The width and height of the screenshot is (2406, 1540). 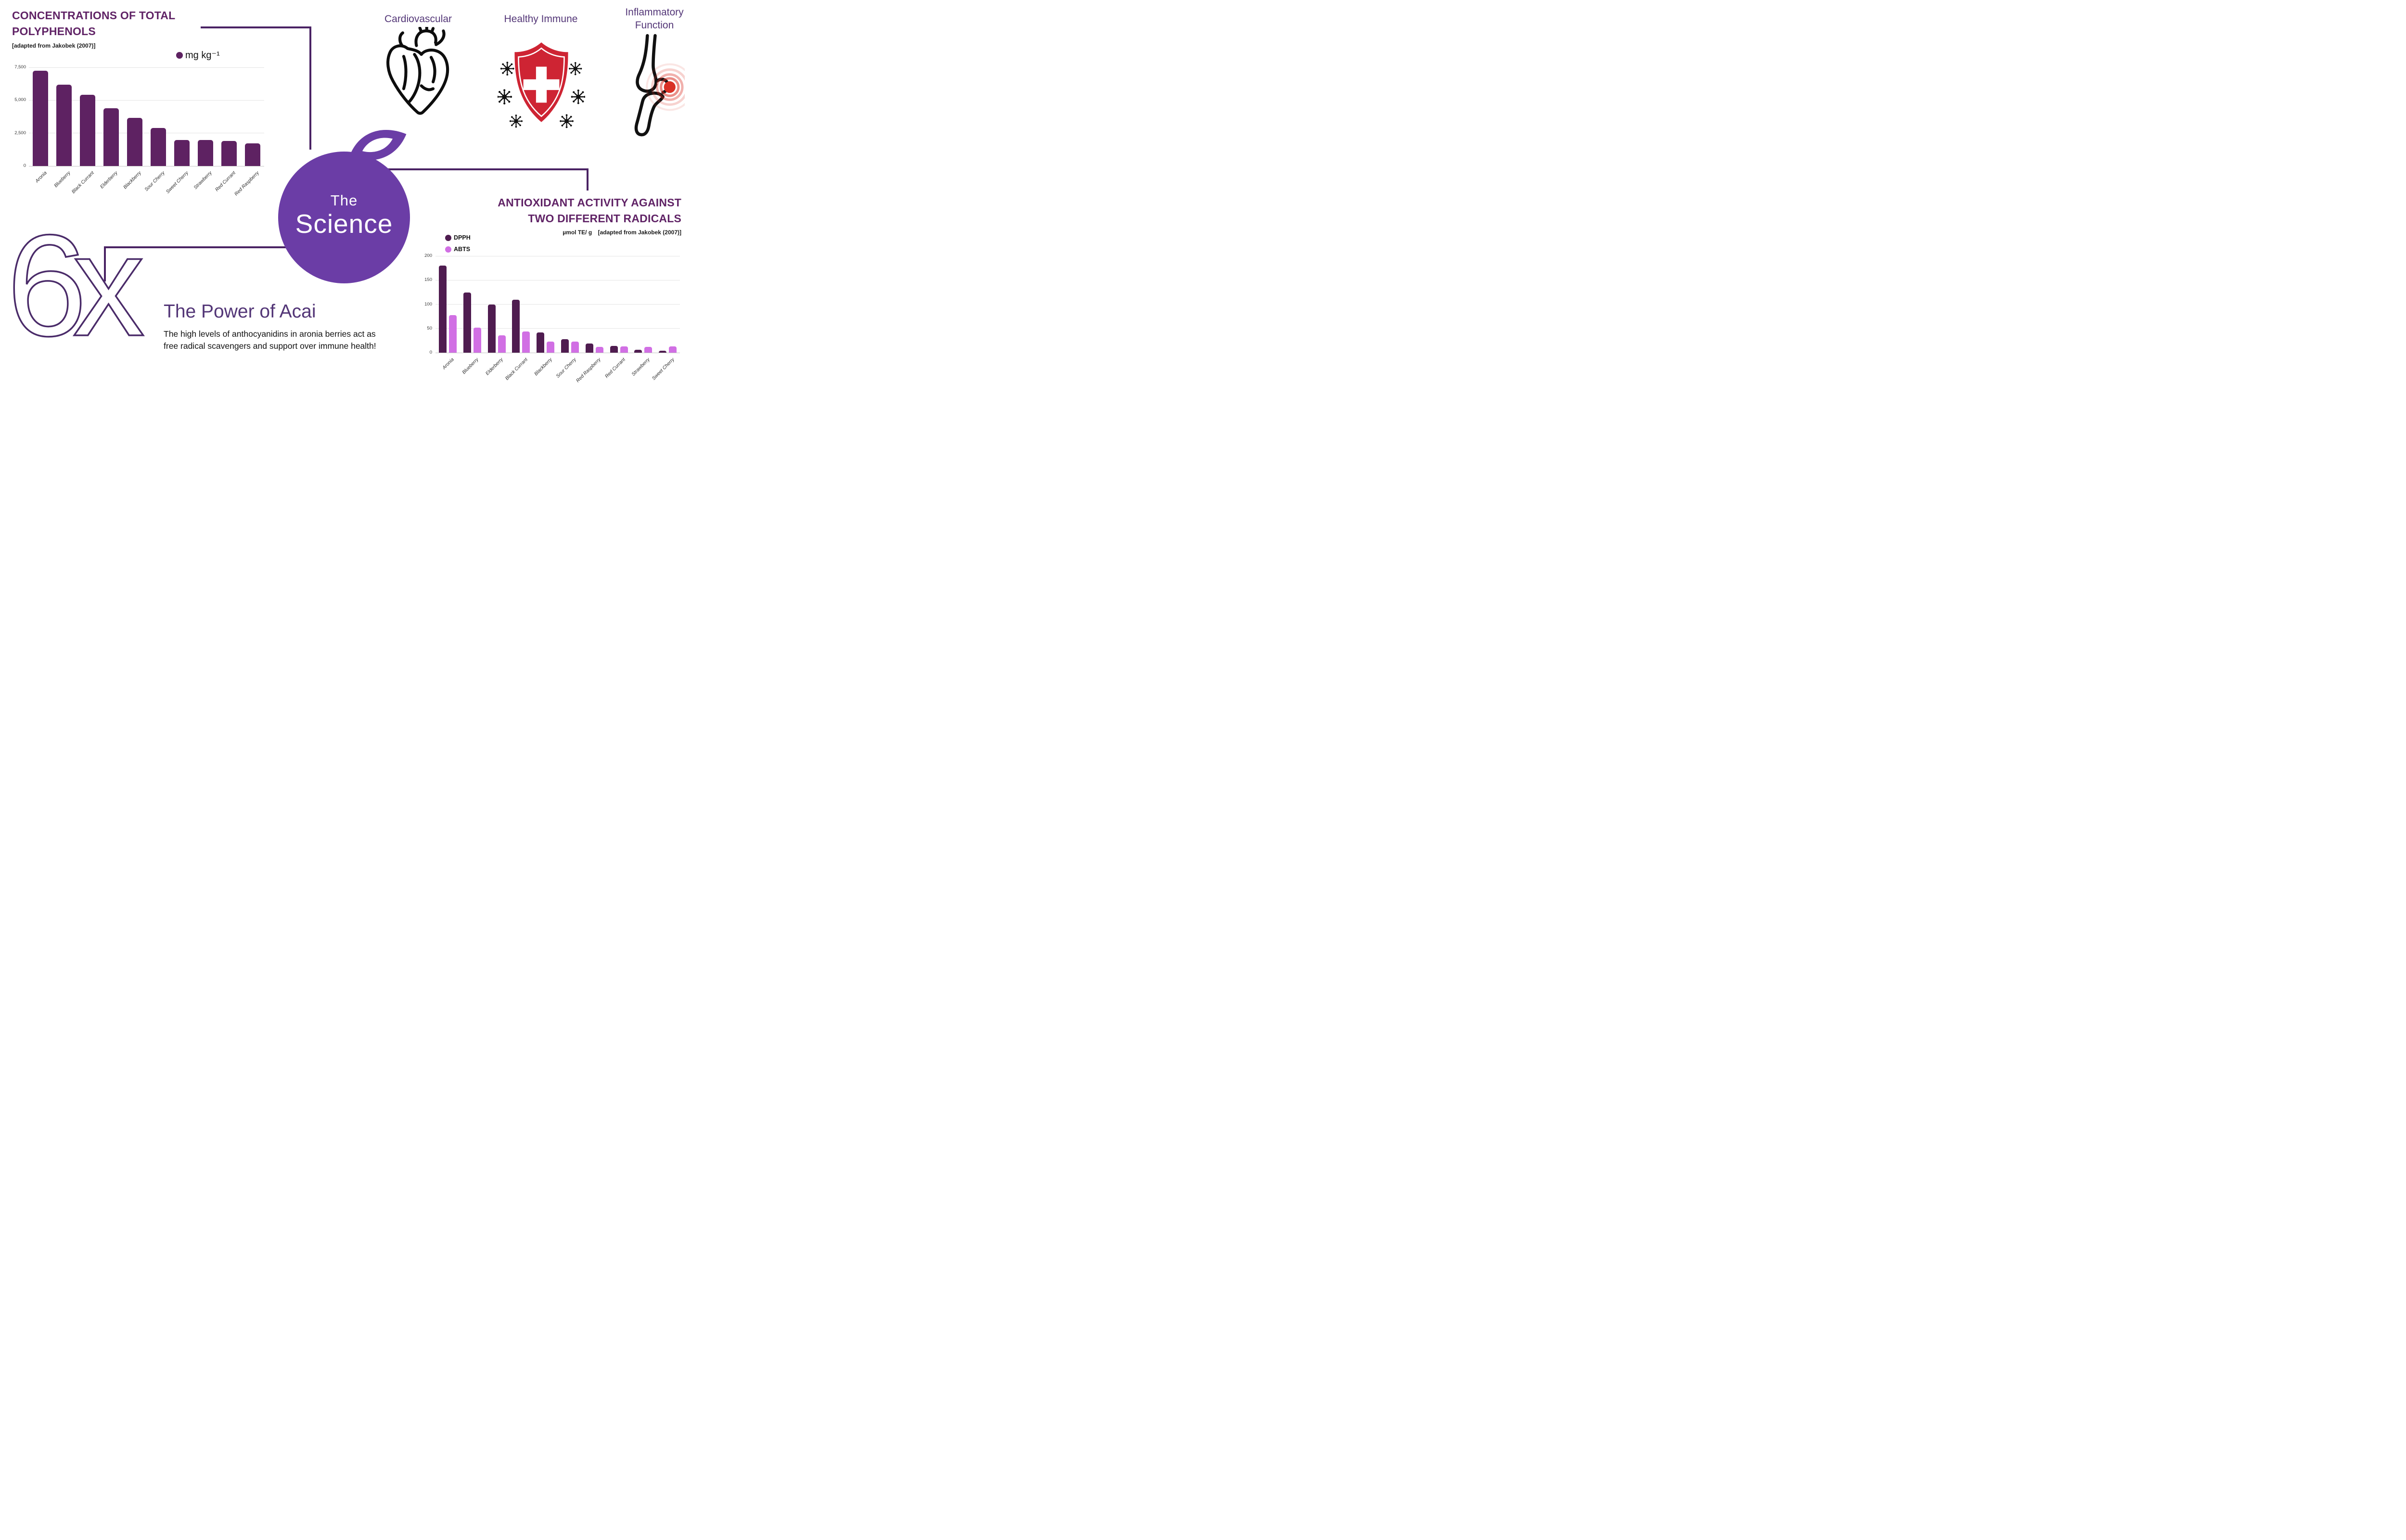 What do you see at coordinates (344, 224) in the screenshot?
I see `center-word-science: Science` at bounding box center [344, 224].